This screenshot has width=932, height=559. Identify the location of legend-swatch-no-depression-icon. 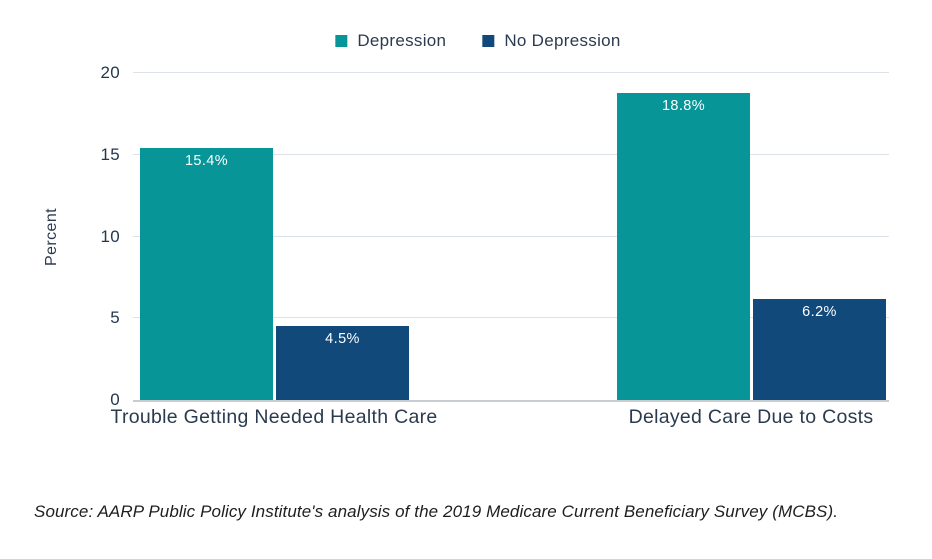
(488, 41).